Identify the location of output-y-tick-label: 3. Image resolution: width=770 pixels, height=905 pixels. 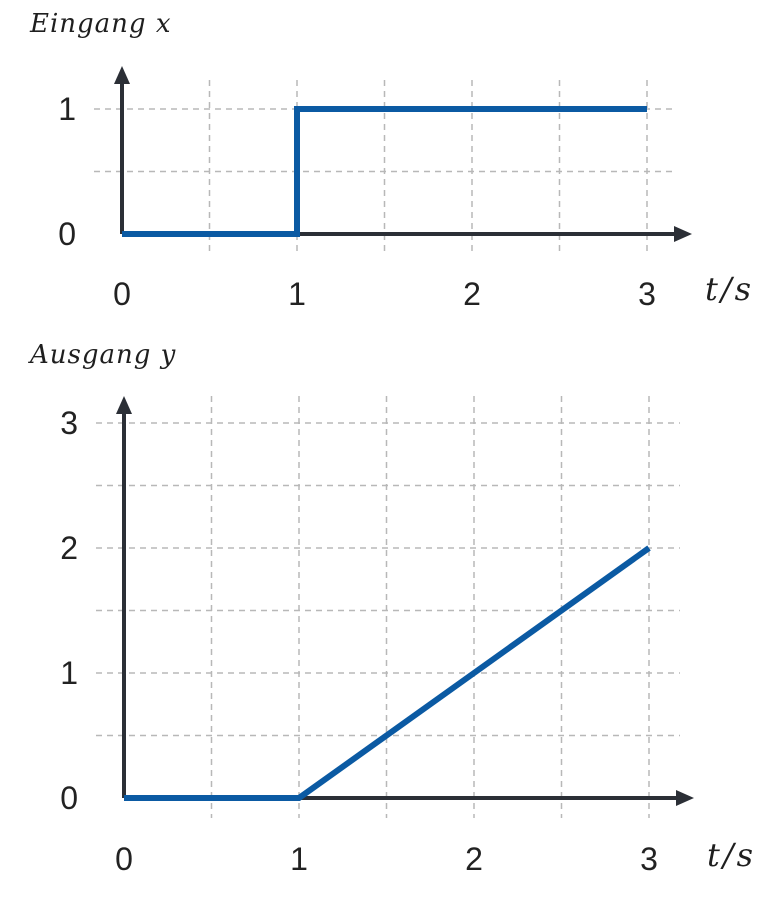
(69, 423).